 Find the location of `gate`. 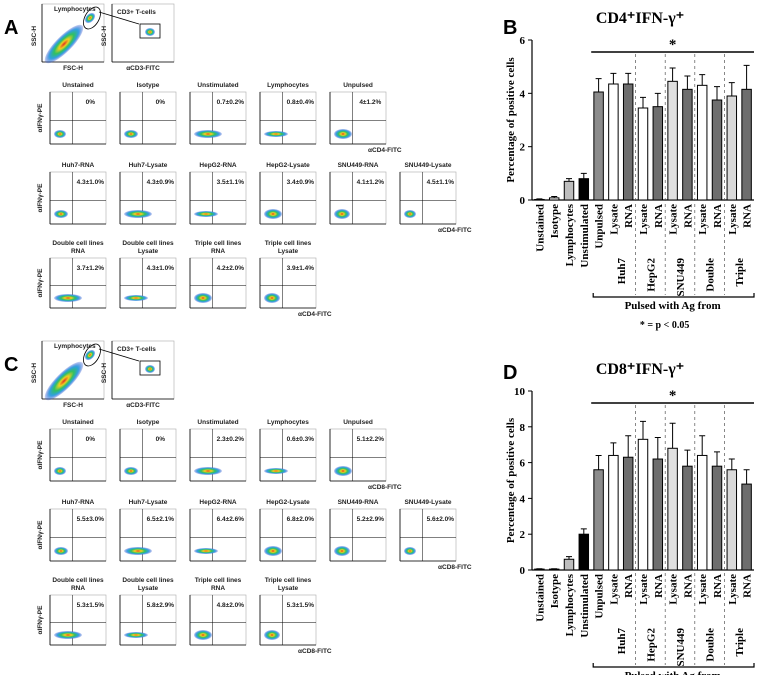

gate is located at coordinates (150, 368).